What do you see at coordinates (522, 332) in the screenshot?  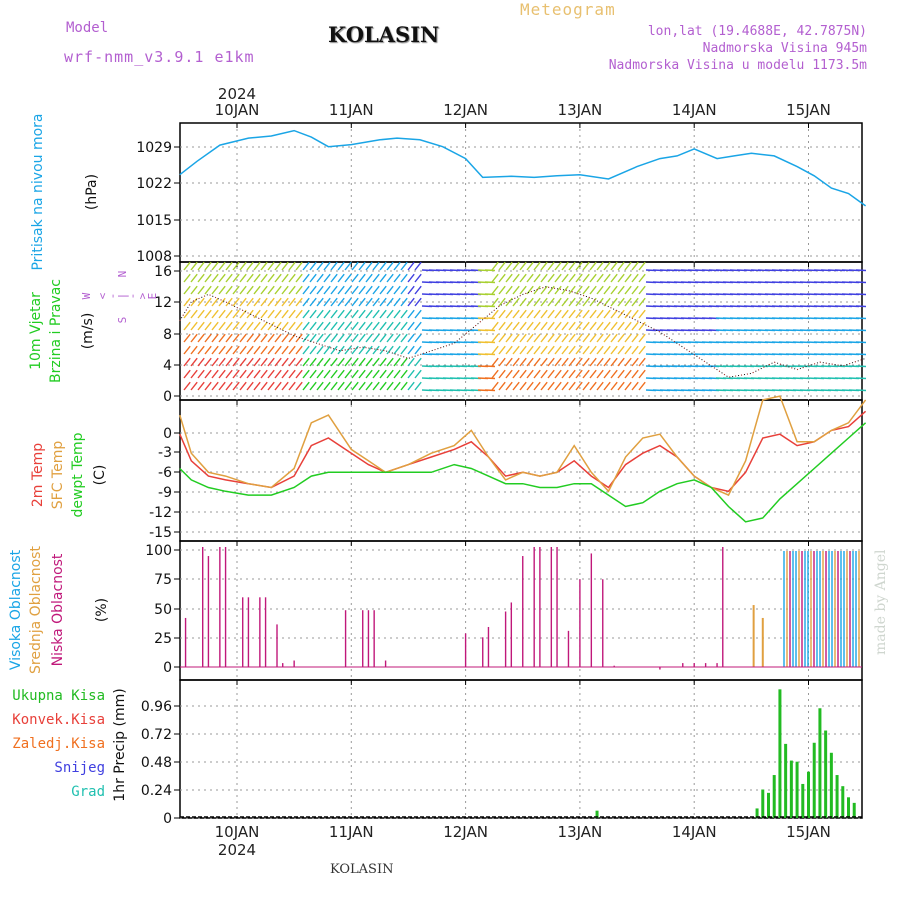 I see `wind-gust-line` at bounding box center [522, 332].